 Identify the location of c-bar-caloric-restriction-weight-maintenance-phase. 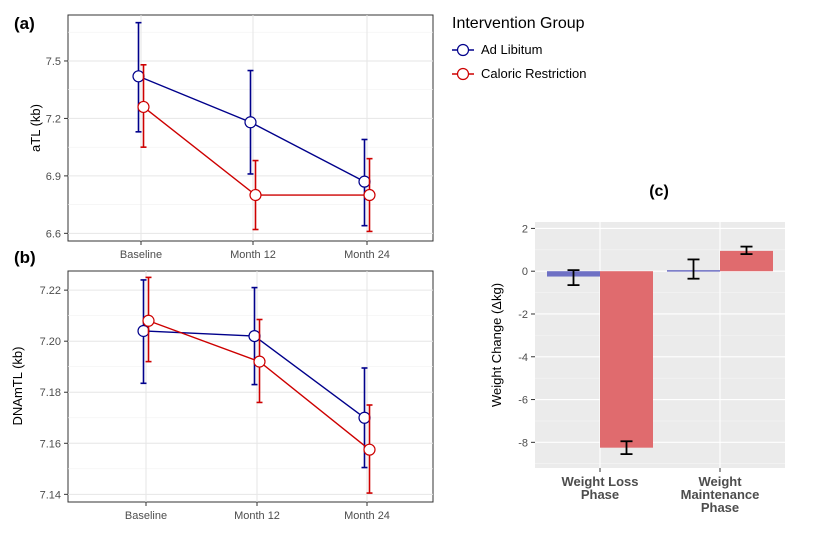
(746, 261).